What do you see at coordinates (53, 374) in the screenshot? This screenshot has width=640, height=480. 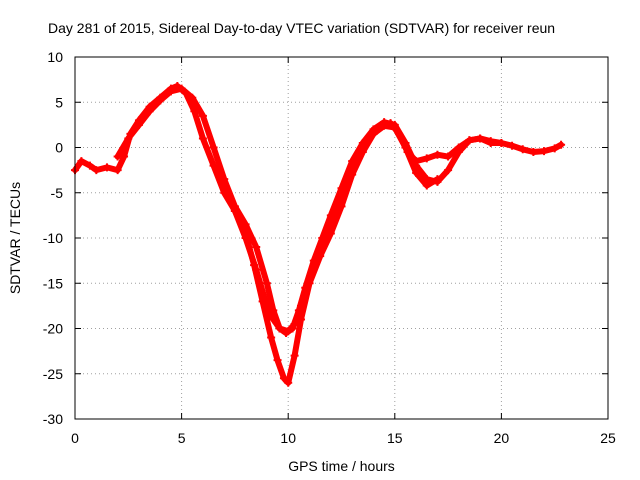 I see `y-tick-label: -25` at bounding box center [53, 374].